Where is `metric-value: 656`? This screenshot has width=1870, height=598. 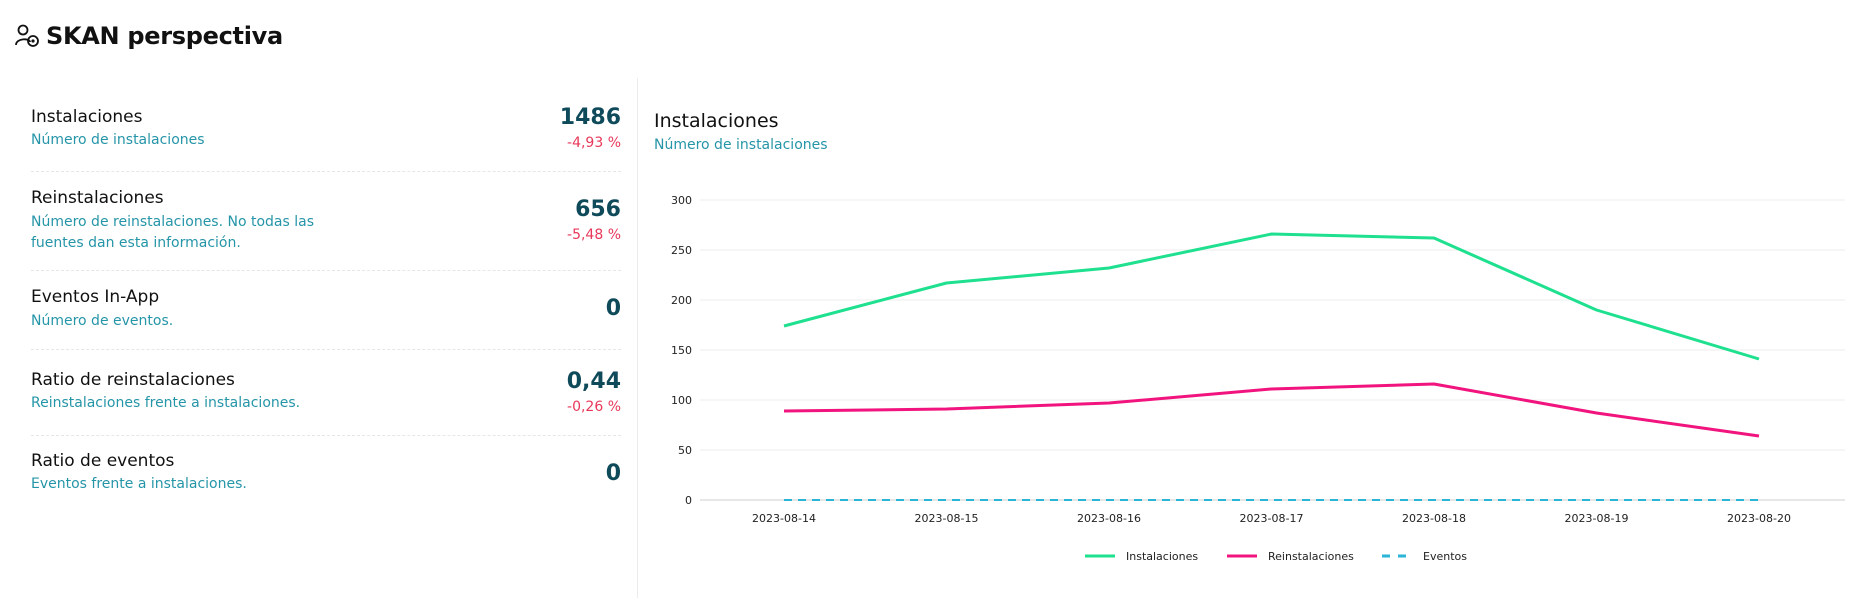 metric-value: 656 is located at coordinates (598, 209).